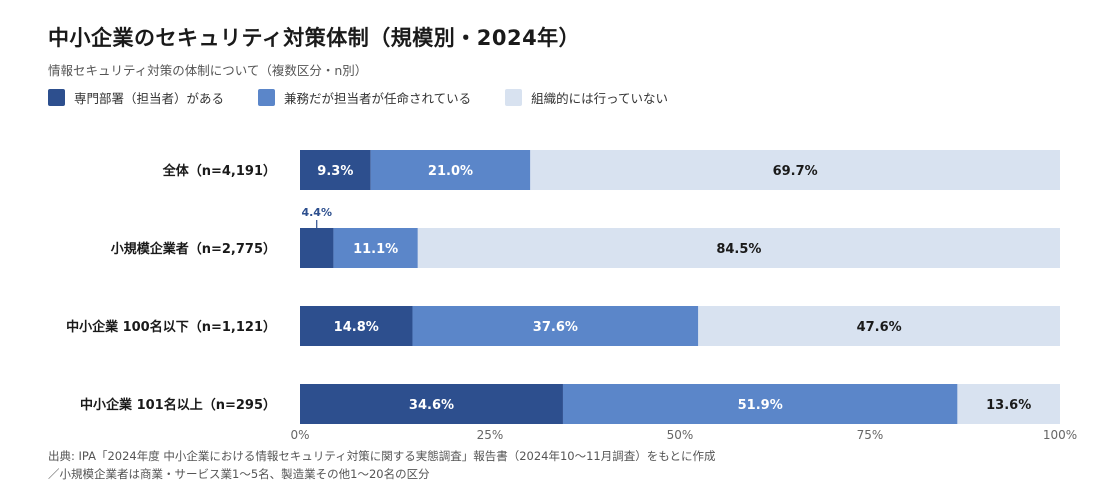 The height and width of the screenshot is (500, 1120). Describe the element at coordinates (314, 38) in the screenshot. I see `chart-title: 中小企業のセキュリティ対策体制（規模別・2024年）` at that location.